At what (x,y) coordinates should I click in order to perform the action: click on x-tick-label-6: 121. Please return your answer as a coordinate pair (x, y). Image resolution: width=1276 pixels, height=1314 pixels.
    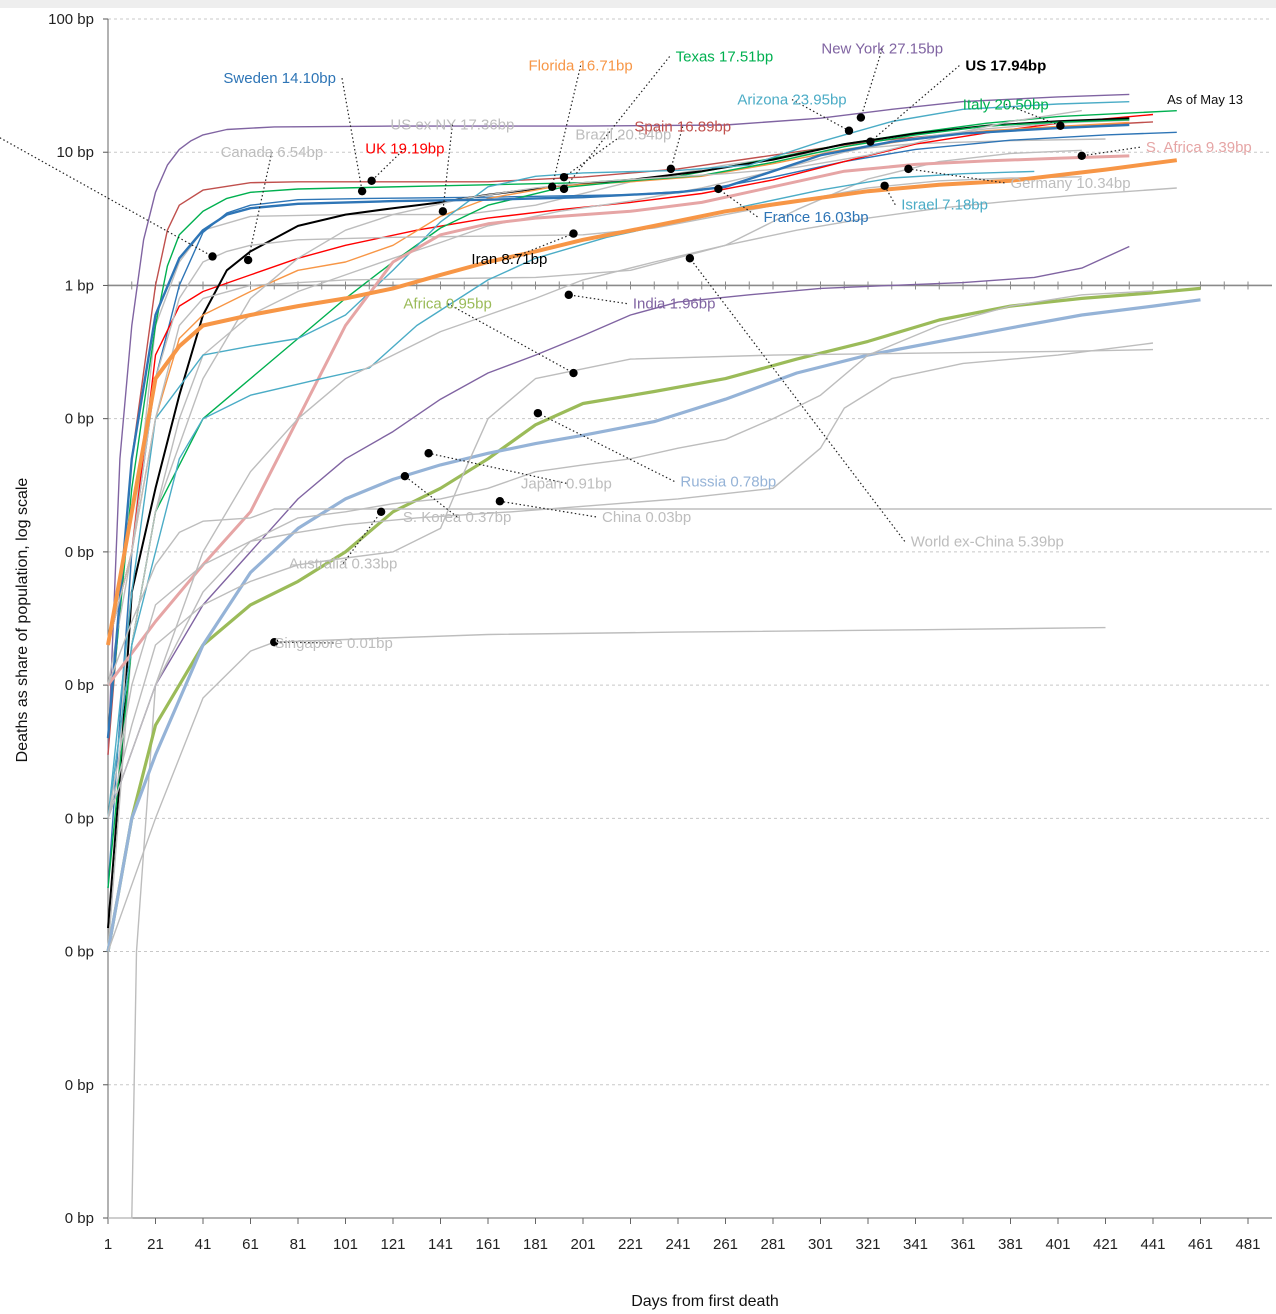
    Looking at the image, I should click on (392, 1244).